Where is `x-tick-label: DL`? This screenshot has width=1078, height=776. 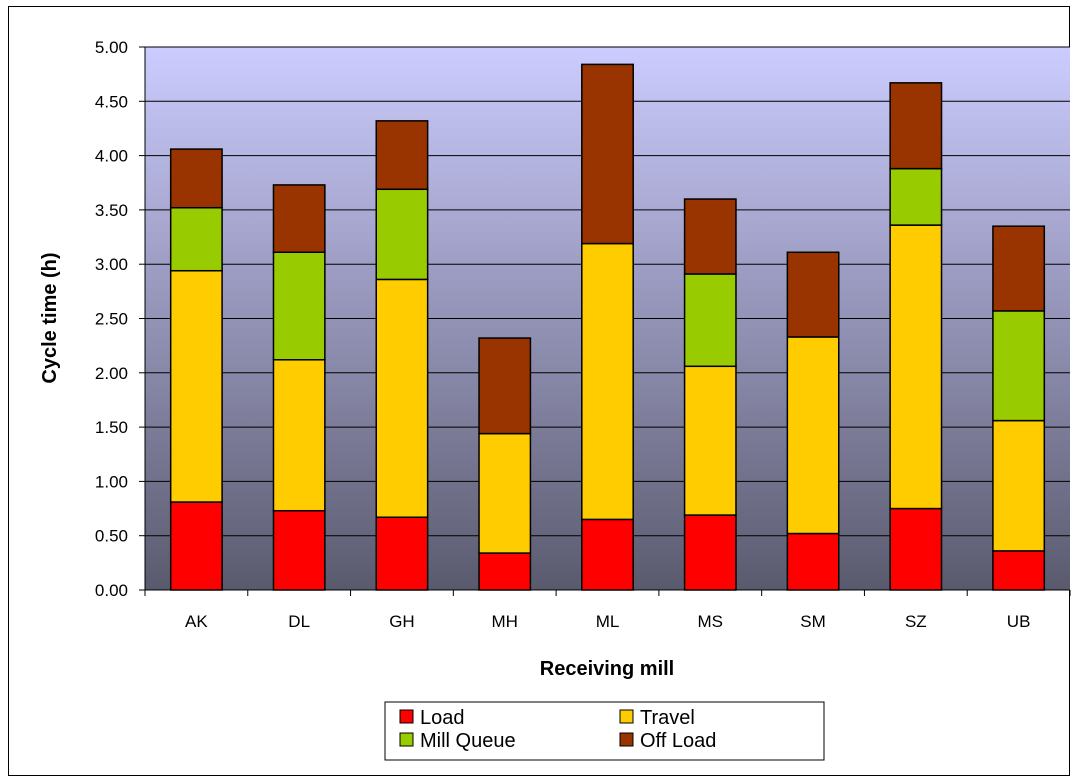 x-tick-label: DL is located at coordinates (299, 621).